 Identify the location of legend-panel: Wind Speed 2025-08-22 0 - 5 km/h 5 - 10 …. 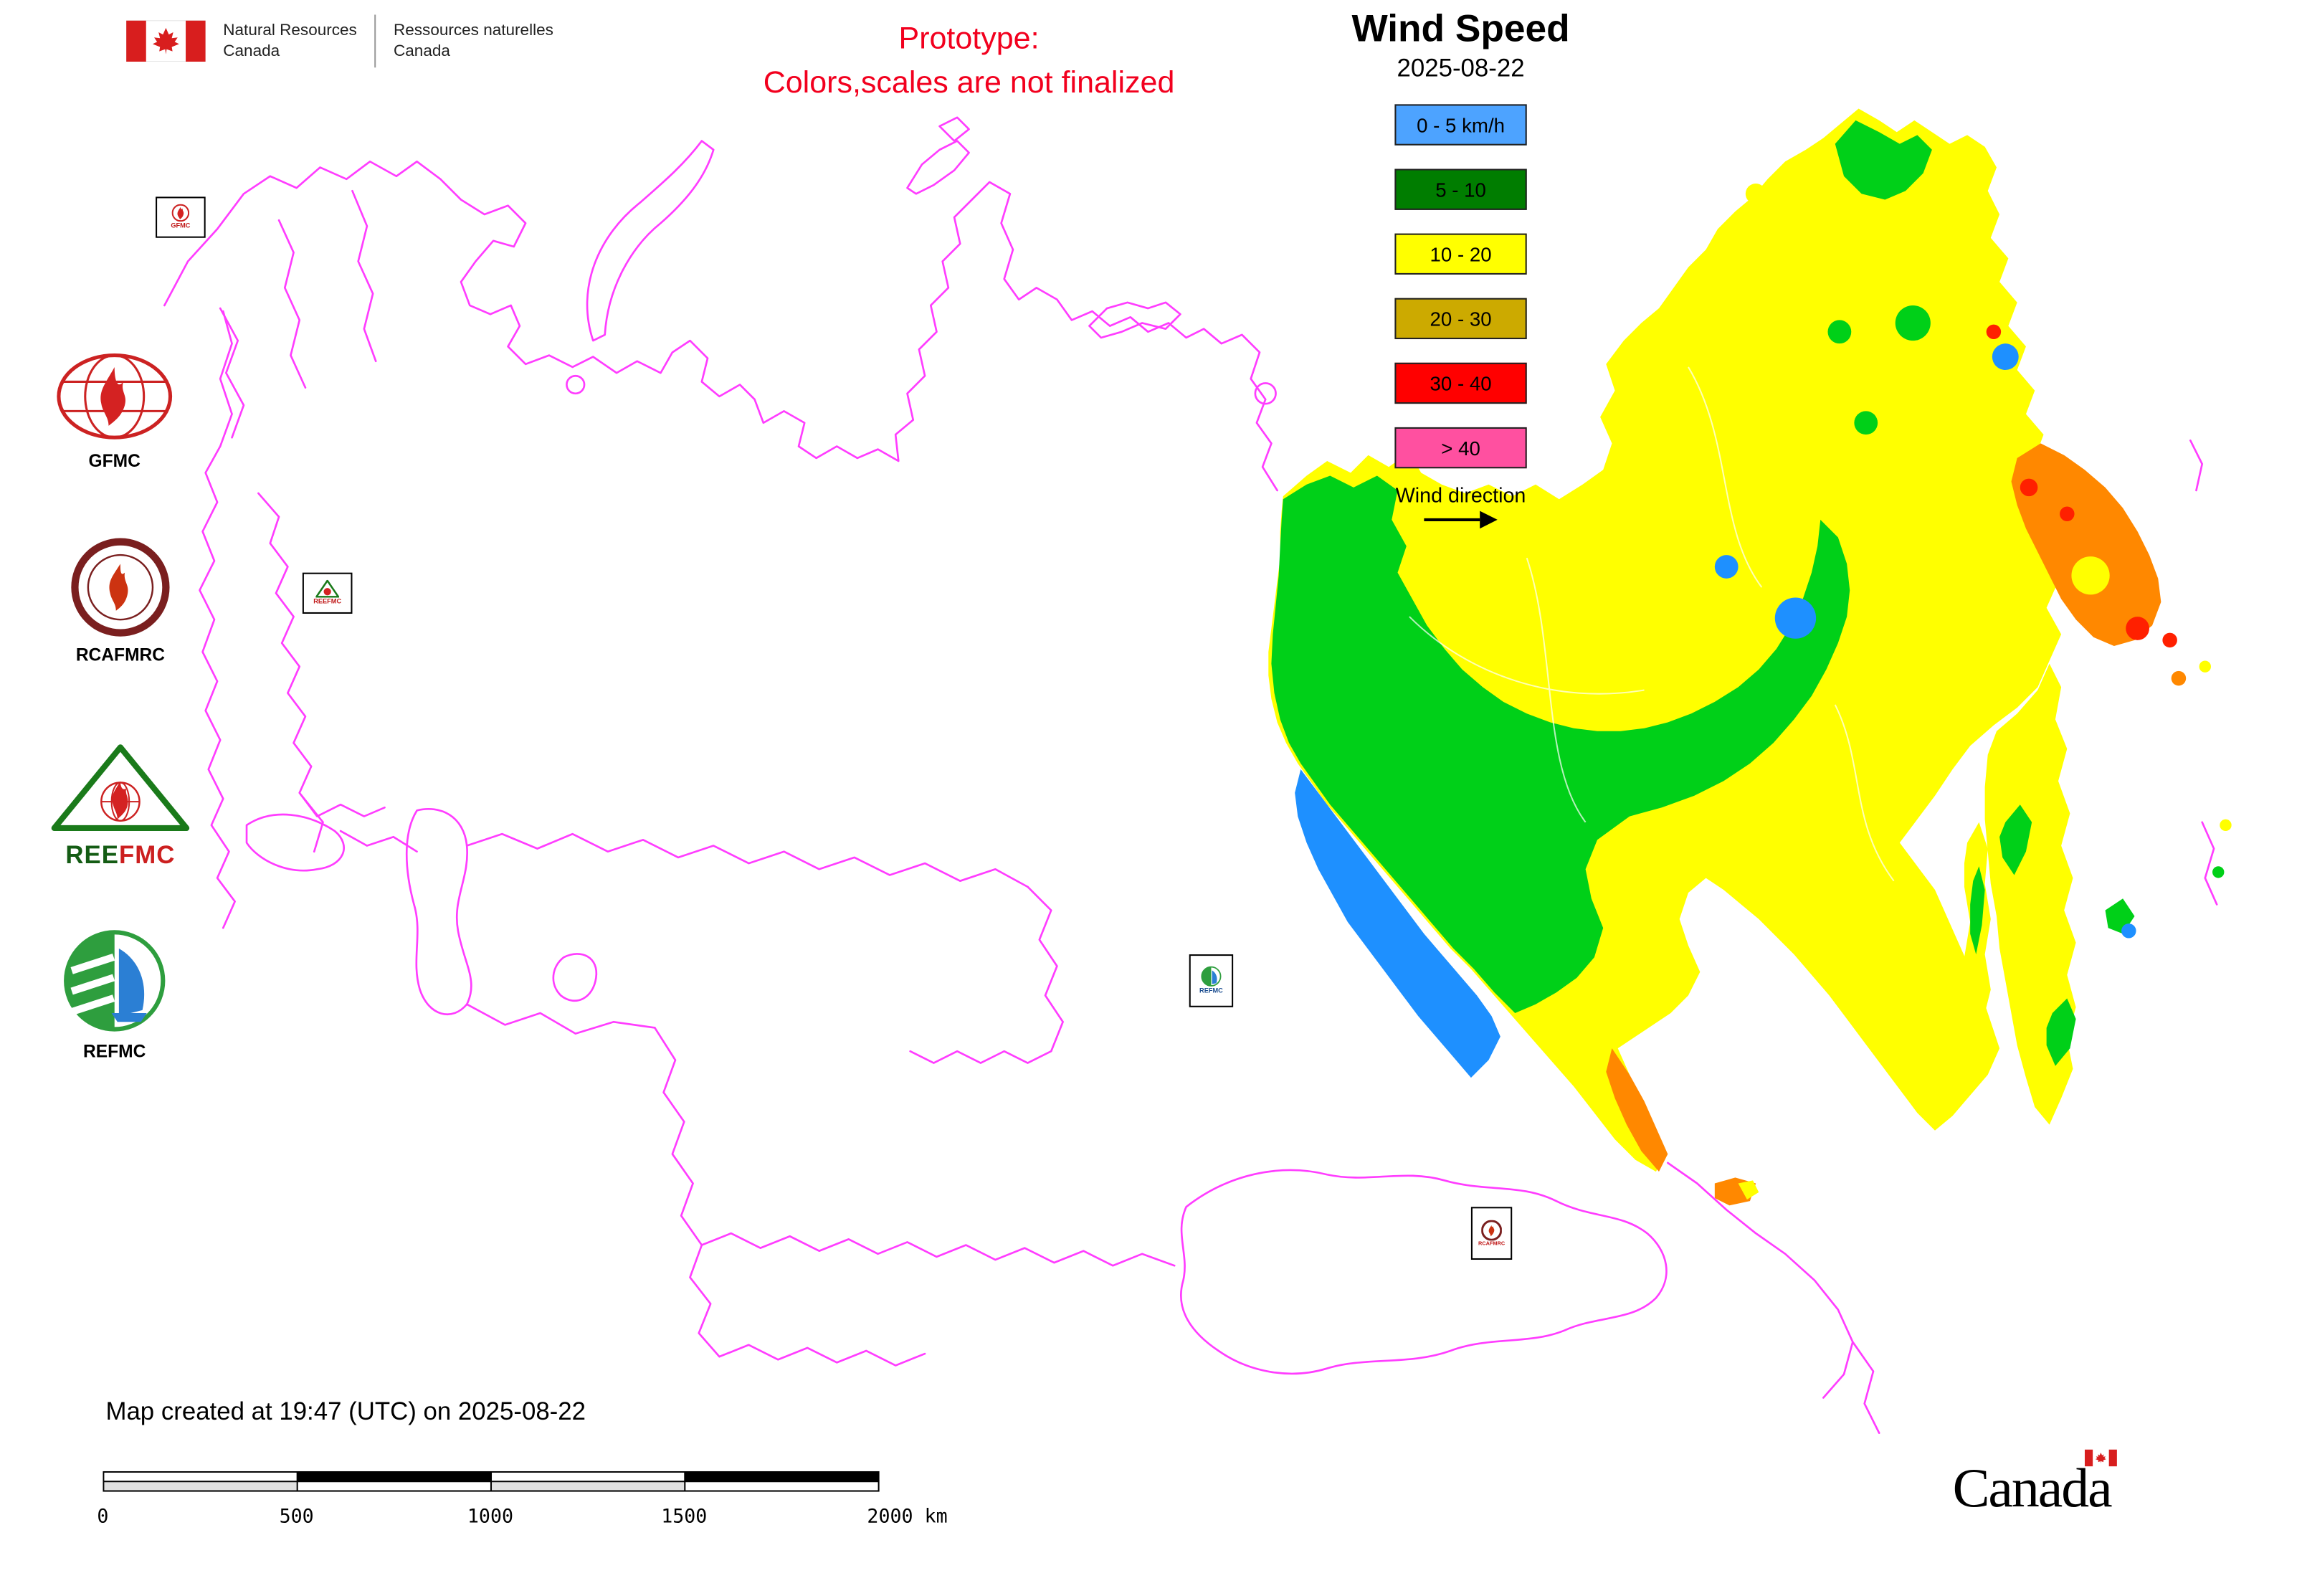
(1461, 268).